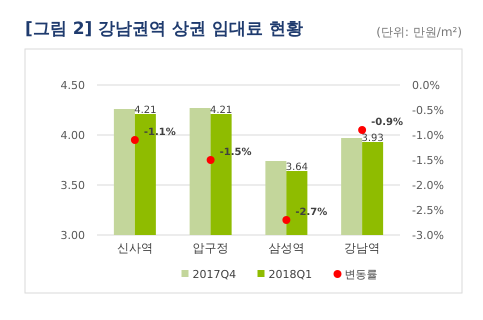 The width and height of the screenshot is (483, 320). What do you see at coordinates (361, 274) in the screenshot?
I see `legend-label: 변동률` at bounding box center [361, 274].